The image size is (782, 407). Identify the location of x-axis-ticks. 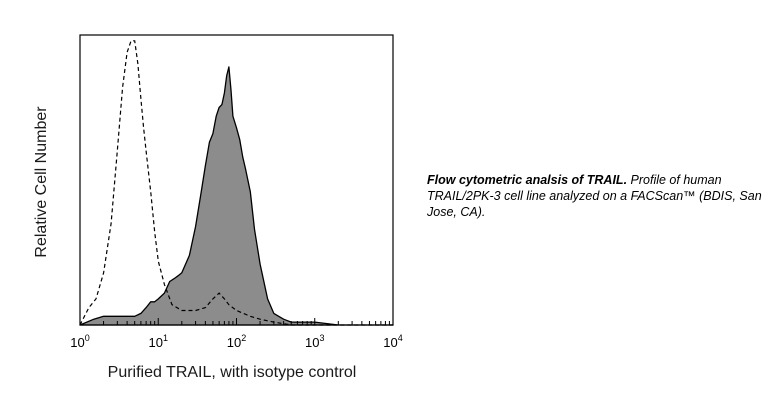
(236, 321).